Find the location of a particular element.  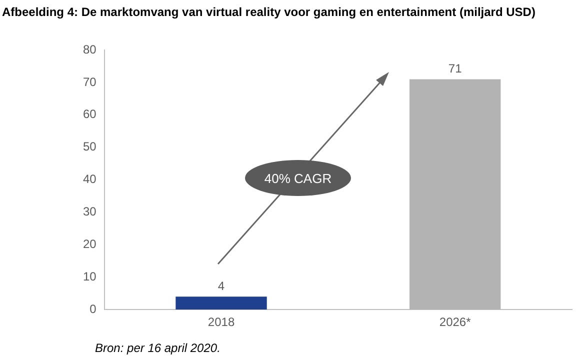

x-tick-label: 2026* is located at coordinates (455, 322).